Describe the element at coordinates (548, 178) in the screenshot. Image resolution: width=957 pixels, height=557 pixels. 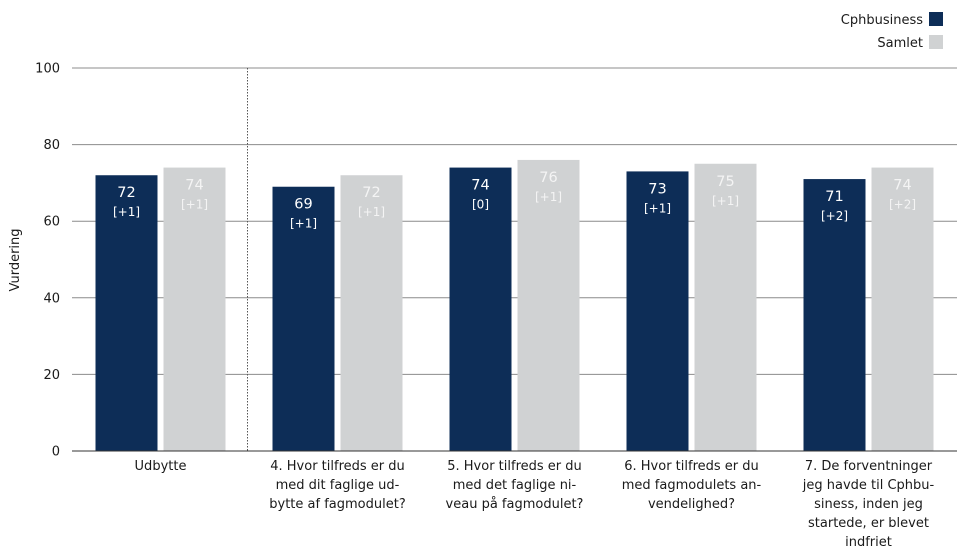
I see `data-label: 76` at that location.